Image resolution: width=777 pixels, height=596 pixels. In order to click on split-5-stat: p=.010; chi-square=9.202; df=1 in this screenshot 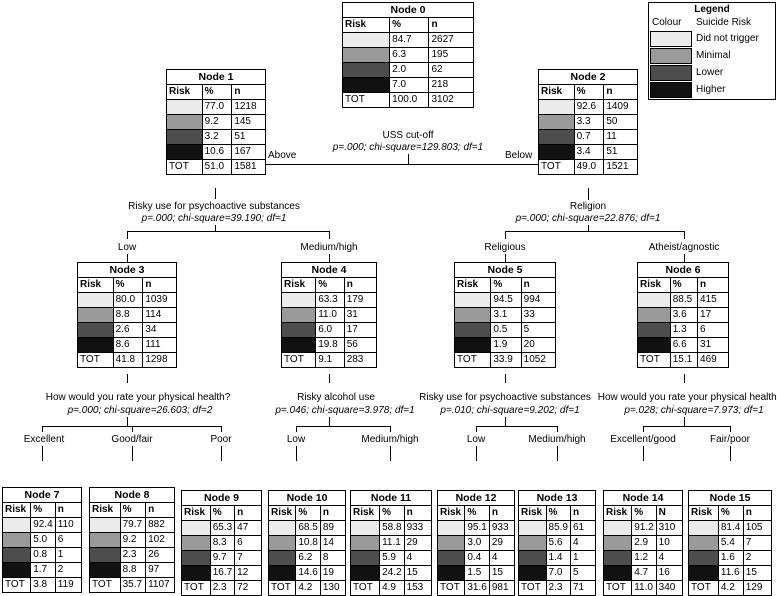, I will do `click(510, 410)`.